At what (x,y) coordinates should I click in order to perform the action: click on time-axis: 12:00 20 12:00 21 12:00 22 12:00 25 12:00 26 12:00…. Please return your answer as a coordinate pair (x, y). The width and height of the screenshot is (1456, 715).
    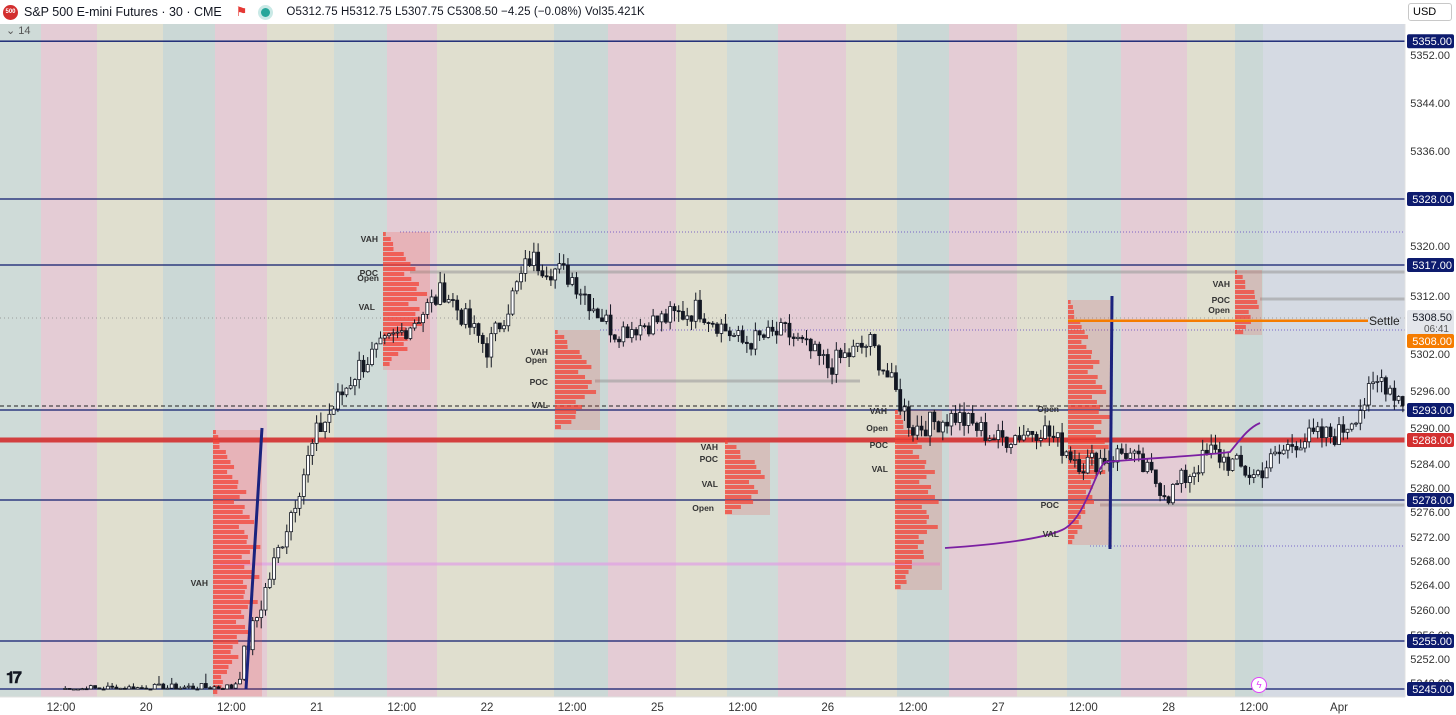
    Looking at the image, I should click on (698, 708).